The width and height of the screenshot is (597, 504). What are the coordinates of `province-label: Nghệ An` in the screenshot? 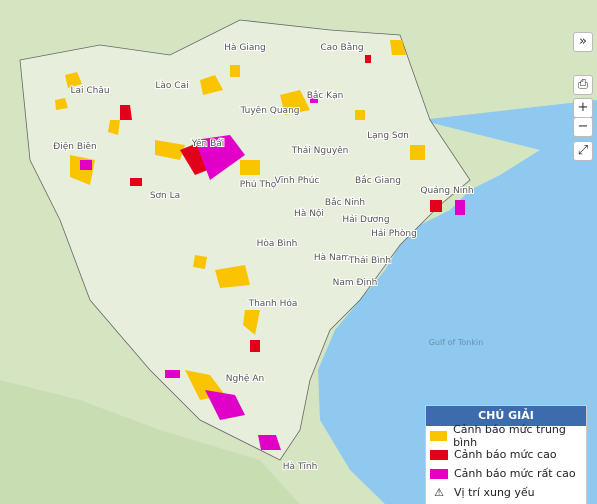 It's located at (245, 378).